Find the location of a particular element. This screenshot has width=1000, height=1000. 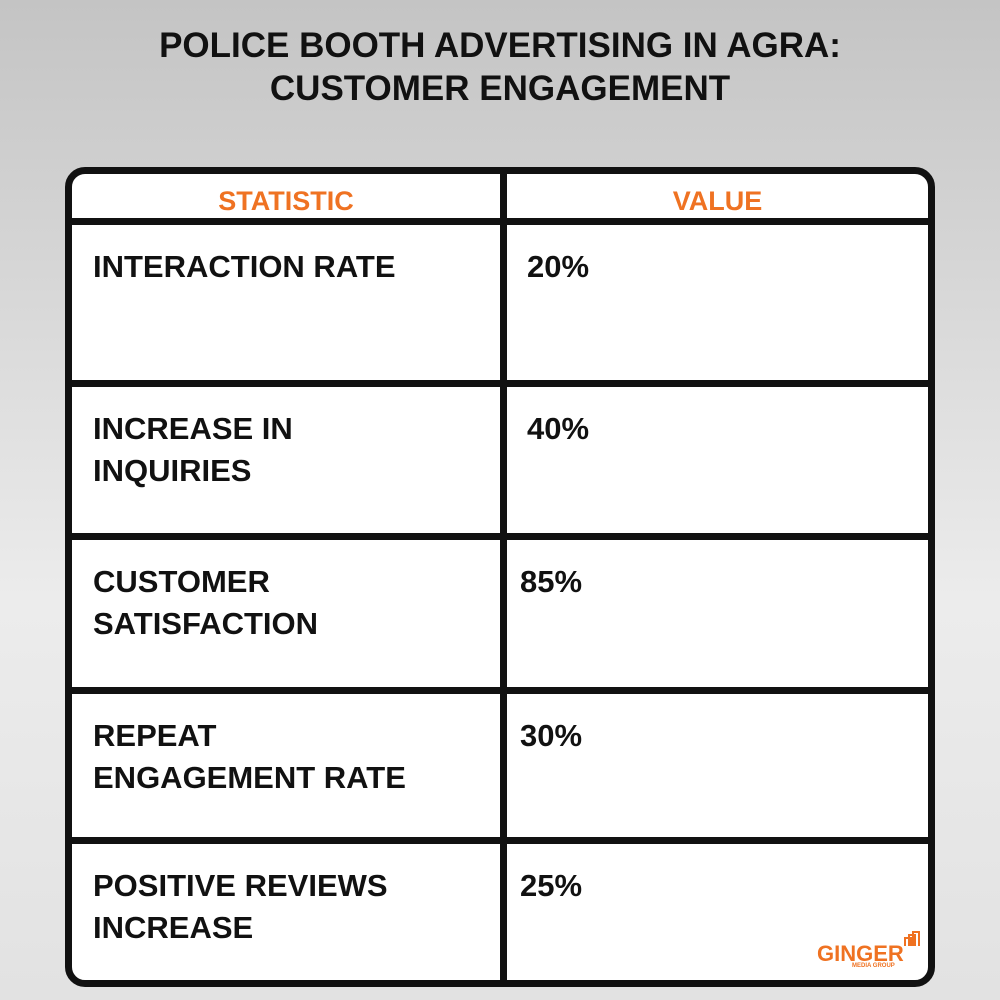

title-line: POLICE BOOTH ADVERTISING IN AGRA: is located at coordinates (500, 45).